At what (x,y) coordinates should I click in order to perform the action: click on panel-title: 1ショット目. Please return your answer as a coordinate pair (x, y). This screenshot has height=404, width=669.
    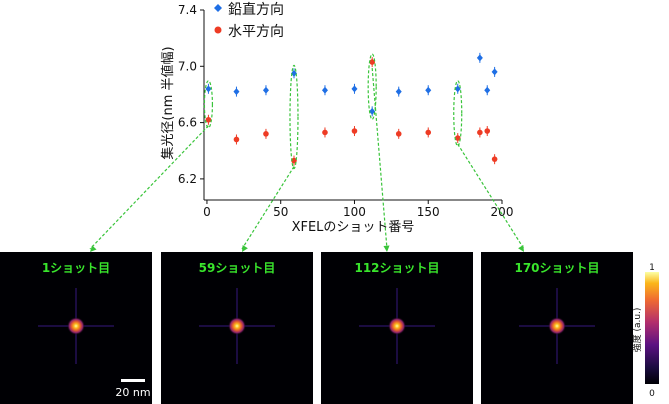
    Looking at the image, I should click on (76, 268).